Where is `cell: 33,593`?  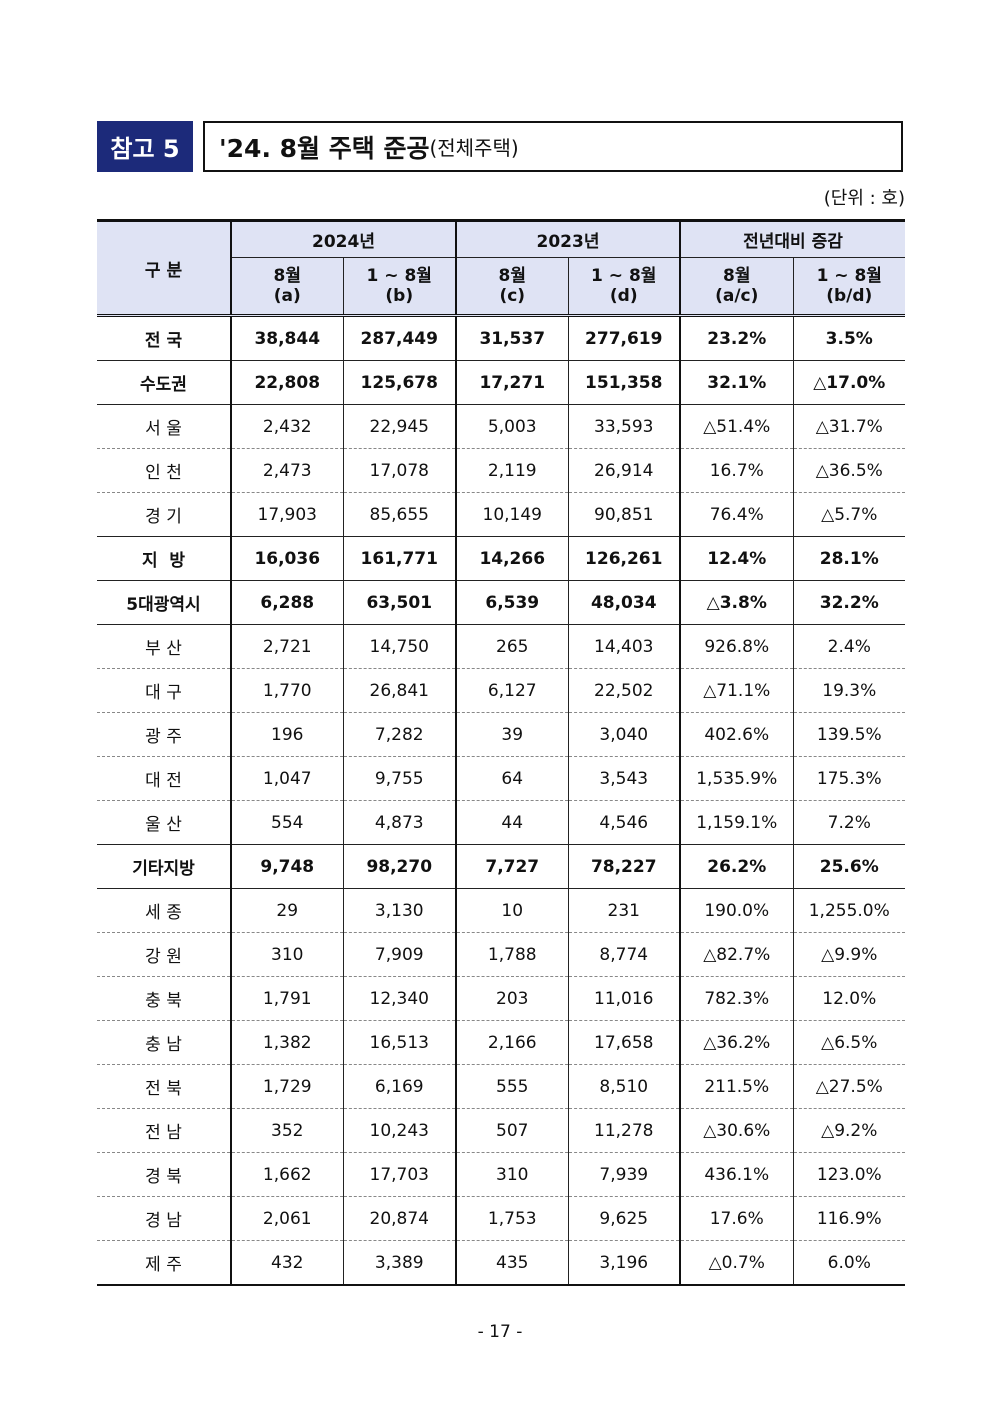 cell: 33,593 is located at coordinates (624, 426).